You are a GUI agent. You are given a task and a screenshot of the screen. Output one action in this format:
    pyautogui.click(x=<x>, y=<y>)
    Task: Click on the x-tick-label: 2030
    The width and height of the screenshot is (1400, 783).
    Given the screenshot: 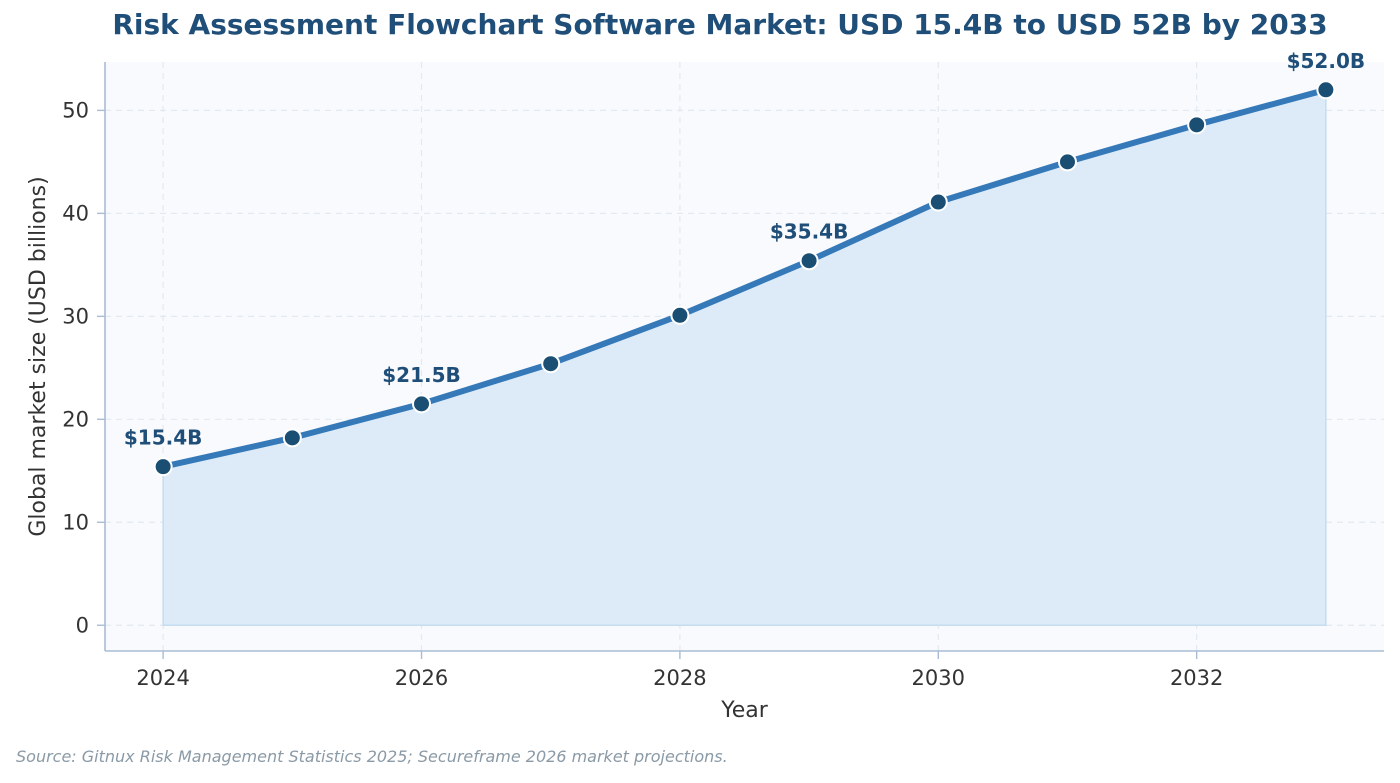 What is the action you would take?
    pyautogui.click(x=938, y=678)
    